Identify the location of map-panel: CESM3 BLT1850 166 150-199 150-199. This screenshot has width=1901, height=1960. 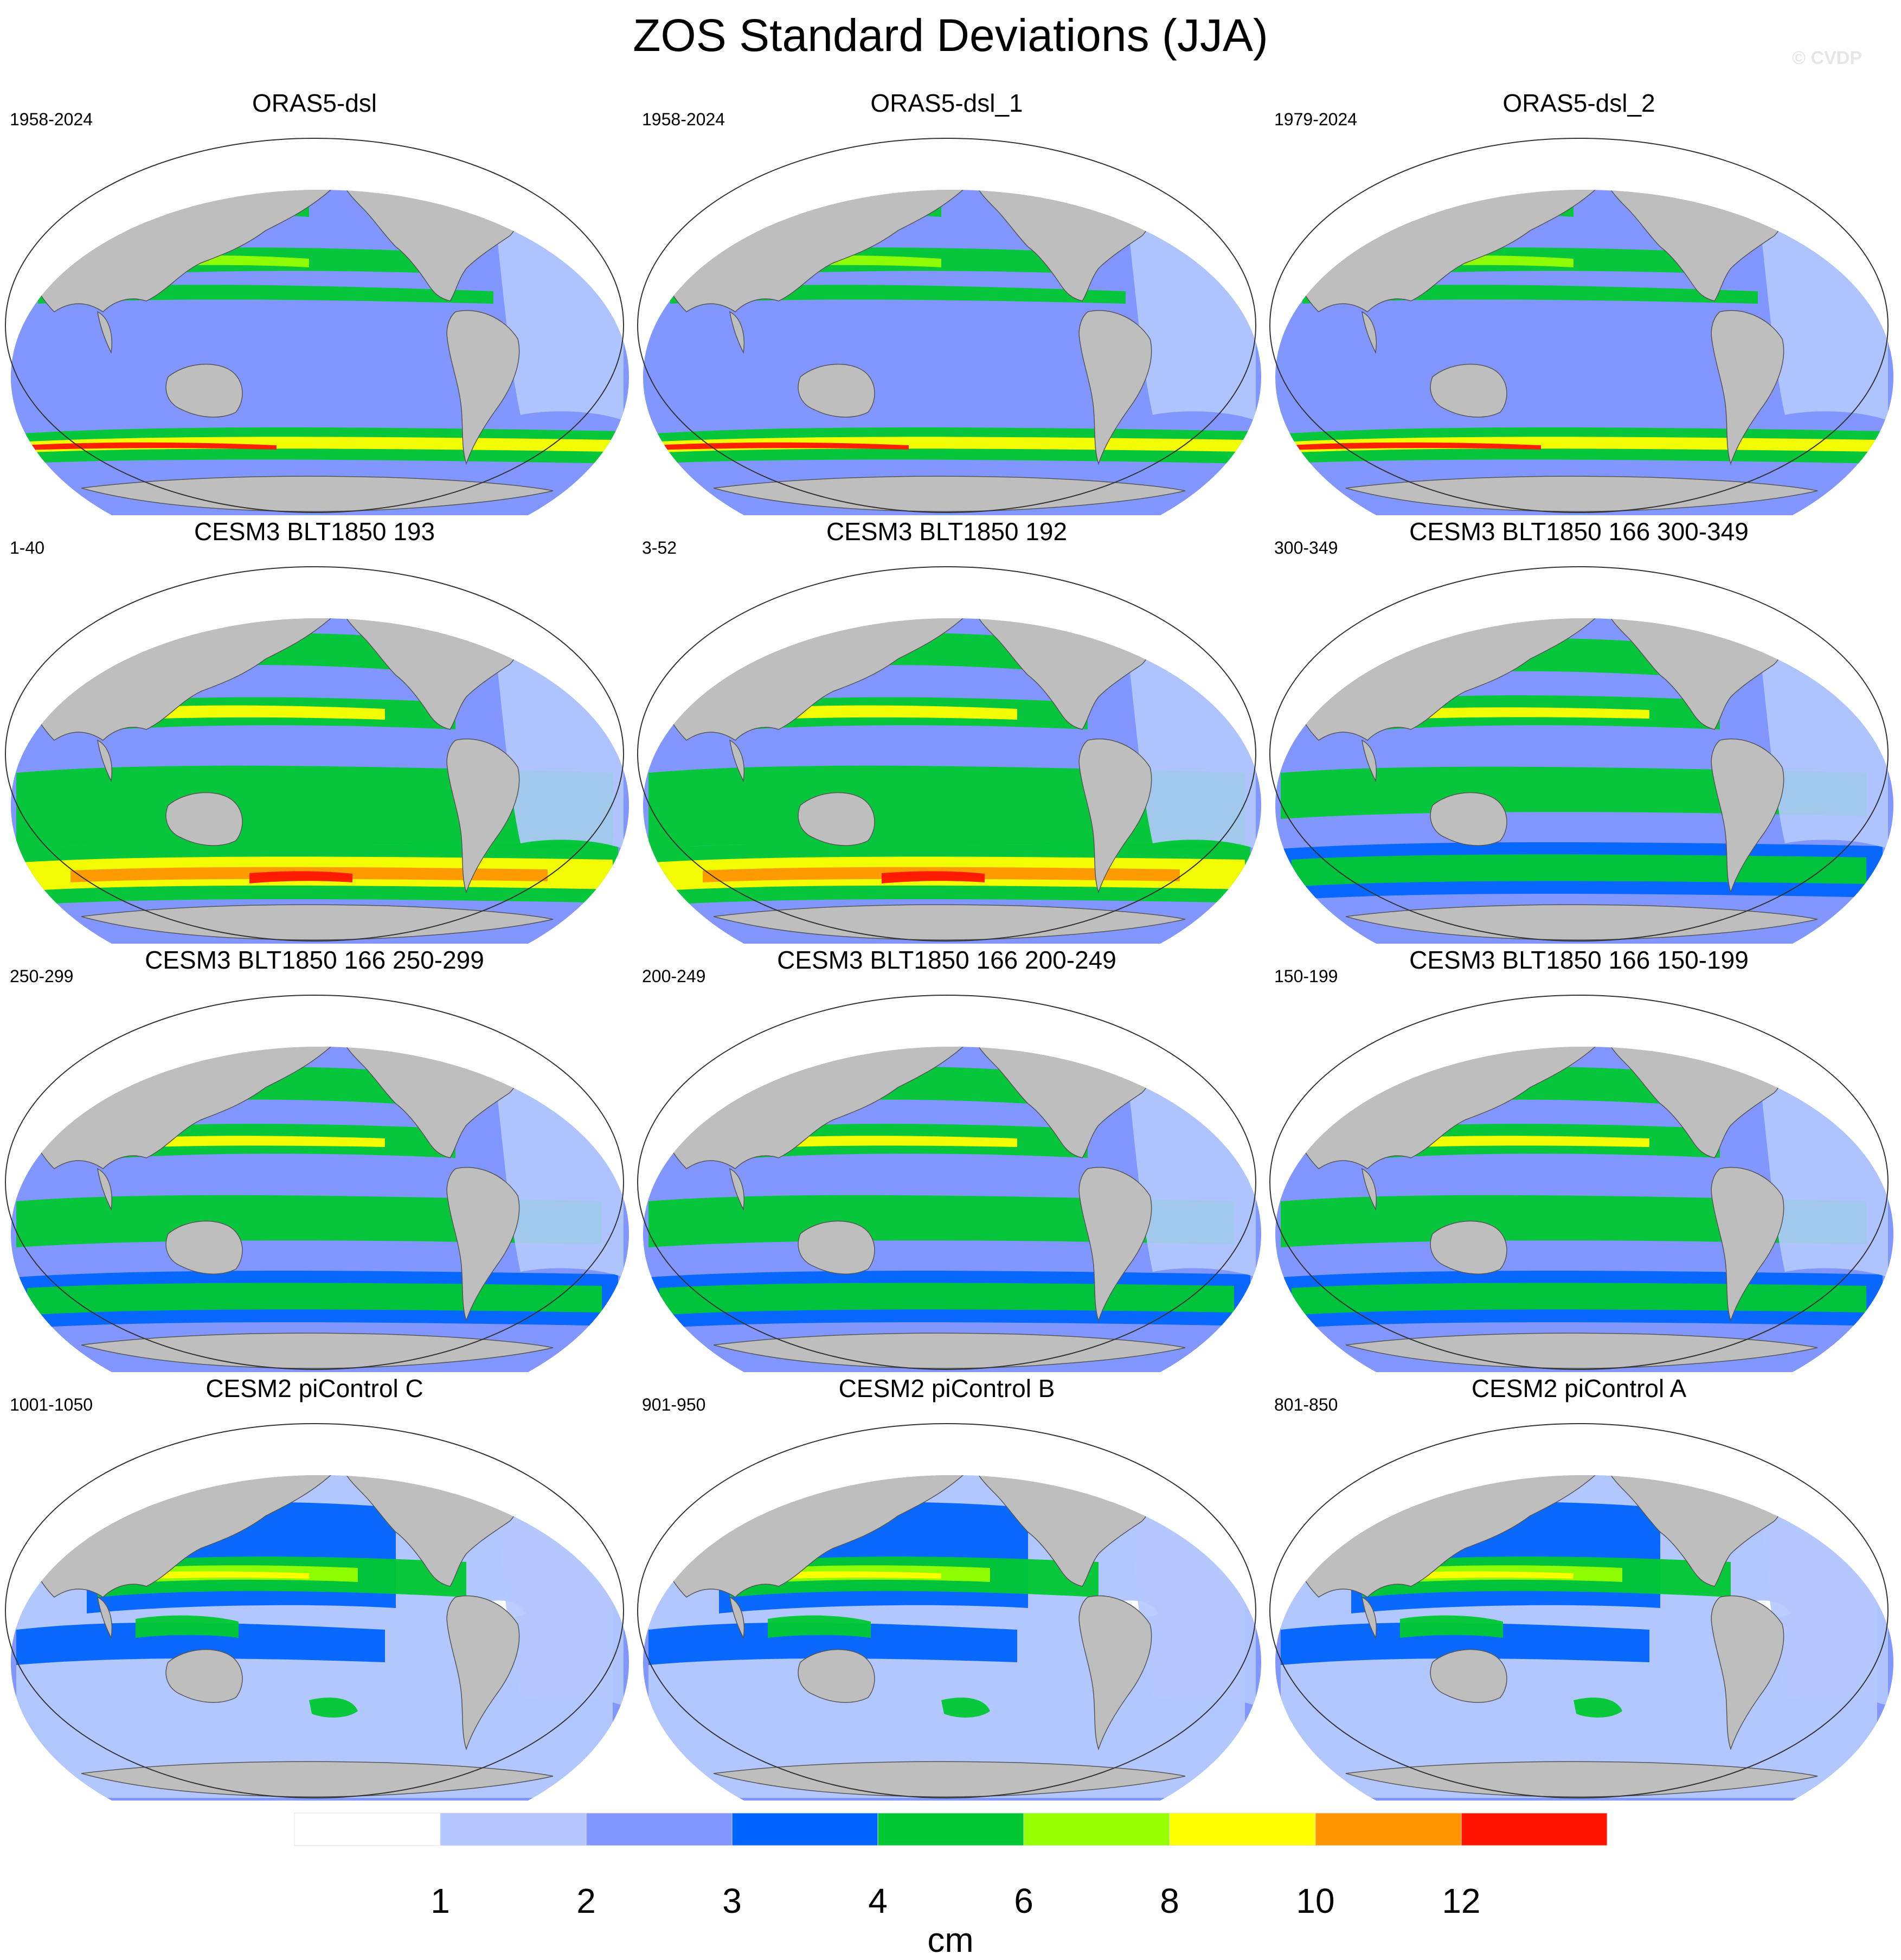
(1579, 1158).